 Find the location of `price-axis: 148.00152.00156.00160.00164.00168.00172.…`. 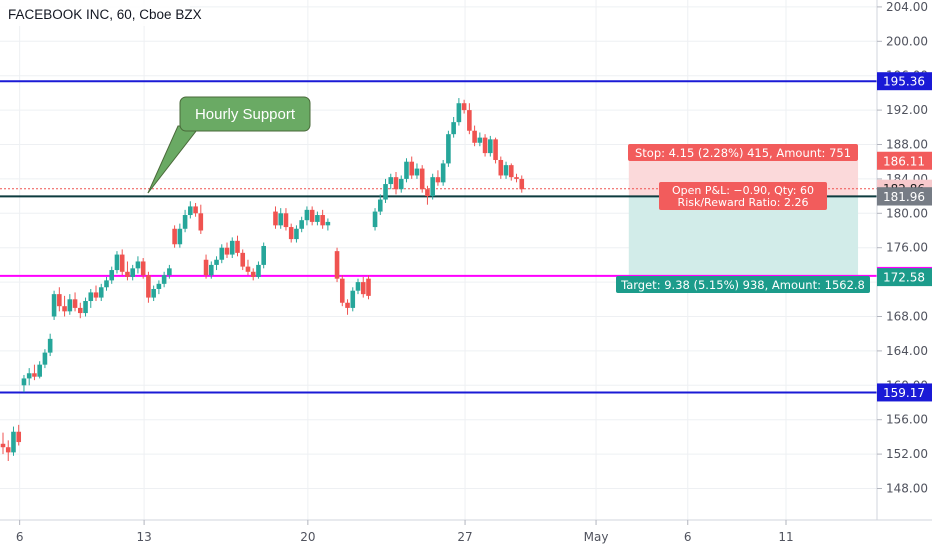

price-axis: 148.00152.00156.00160.00164.00168.00172.… is located at coordinates (904, 275).